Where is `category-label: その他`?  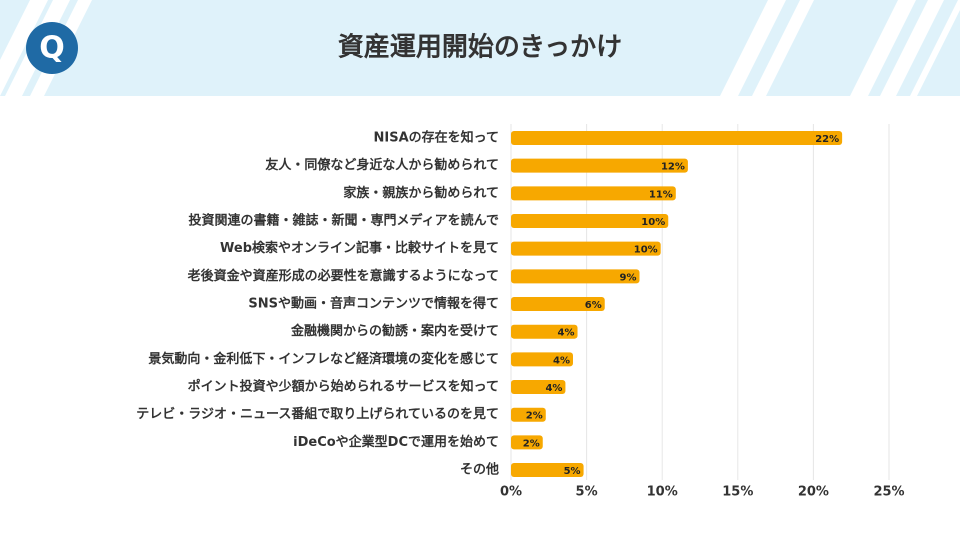 category-label: その他 is located at coordinates (479, 470).